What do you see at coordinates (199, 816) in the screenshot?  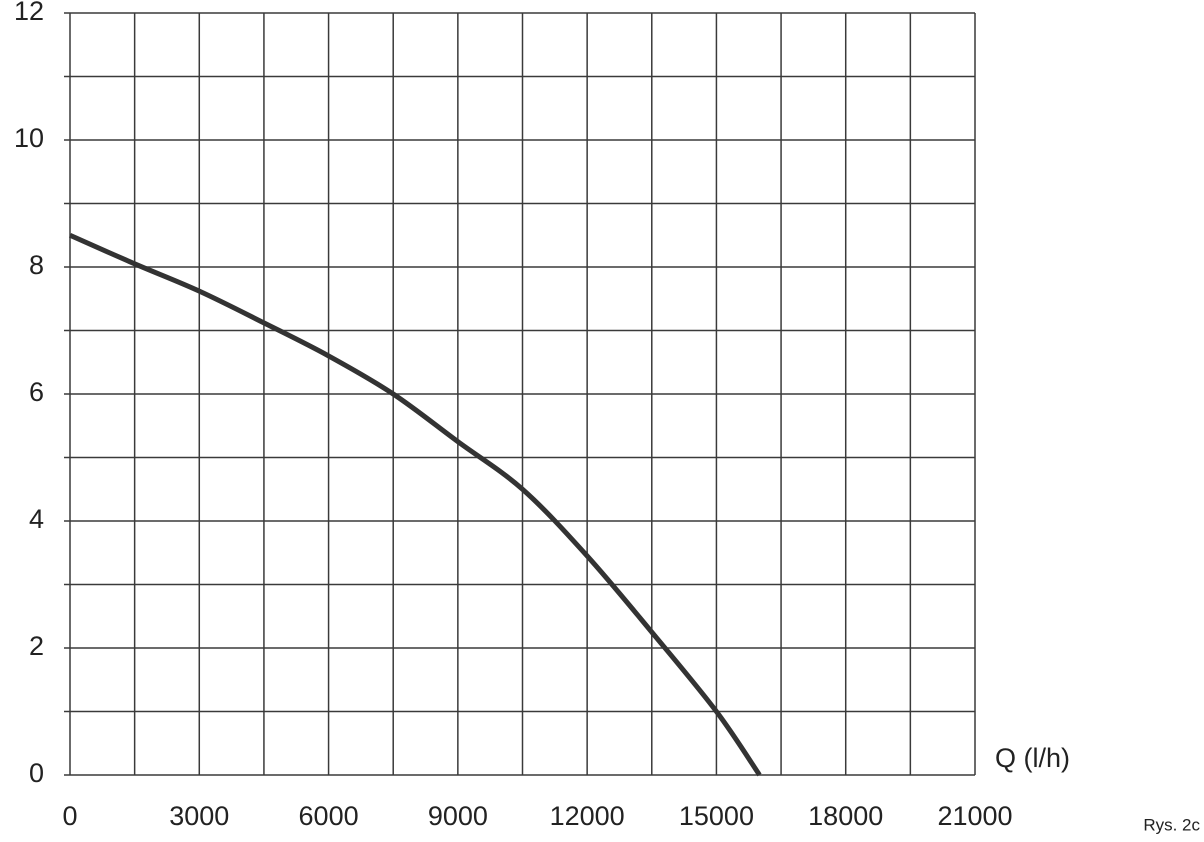 I see `x-tick-label: 3000` at bounding box center [199, 816].